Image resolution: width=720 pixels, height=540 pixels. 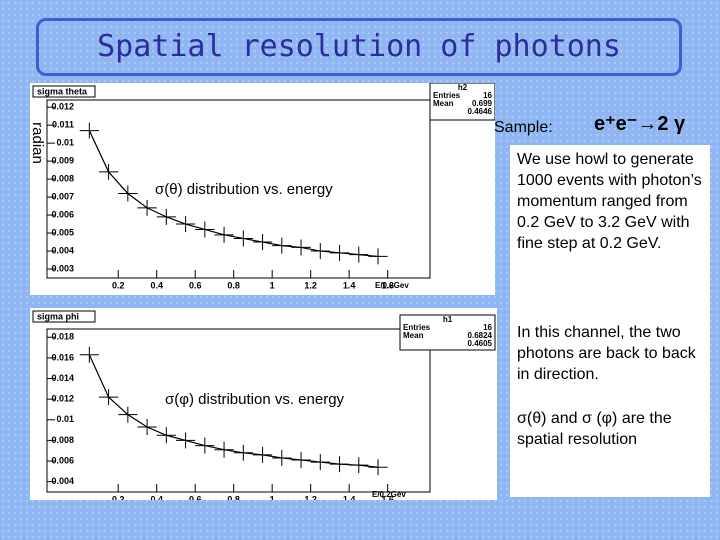 I want to click on y-tick-label: 0.014, so click(x=62, y=378).